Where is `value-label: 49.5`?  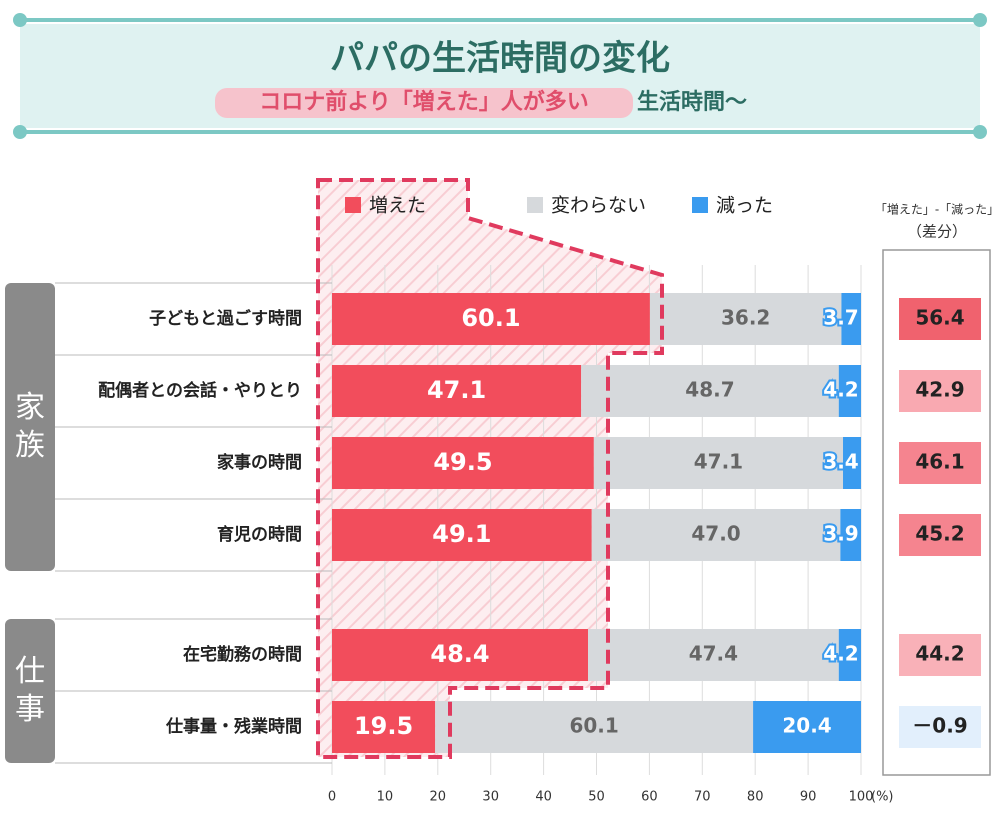
value-label: 49.5 is located at coordinates (462, 462).